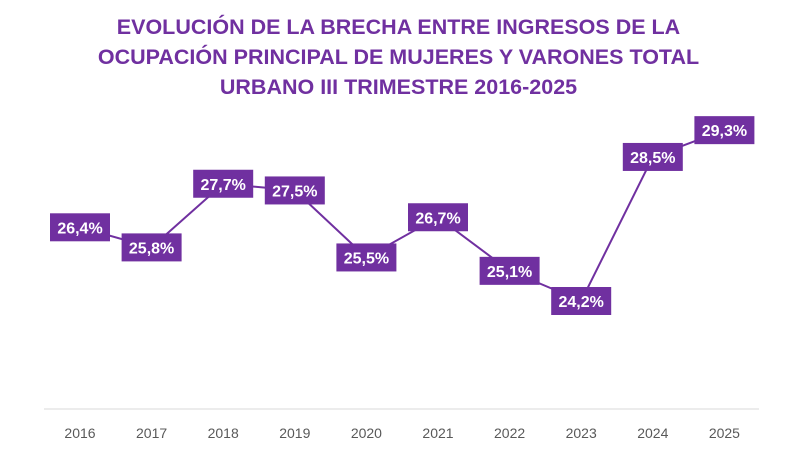 This screenshot has width=797, height=463. I want to click on data-label-2024: 28,5%, so click(652, 156).